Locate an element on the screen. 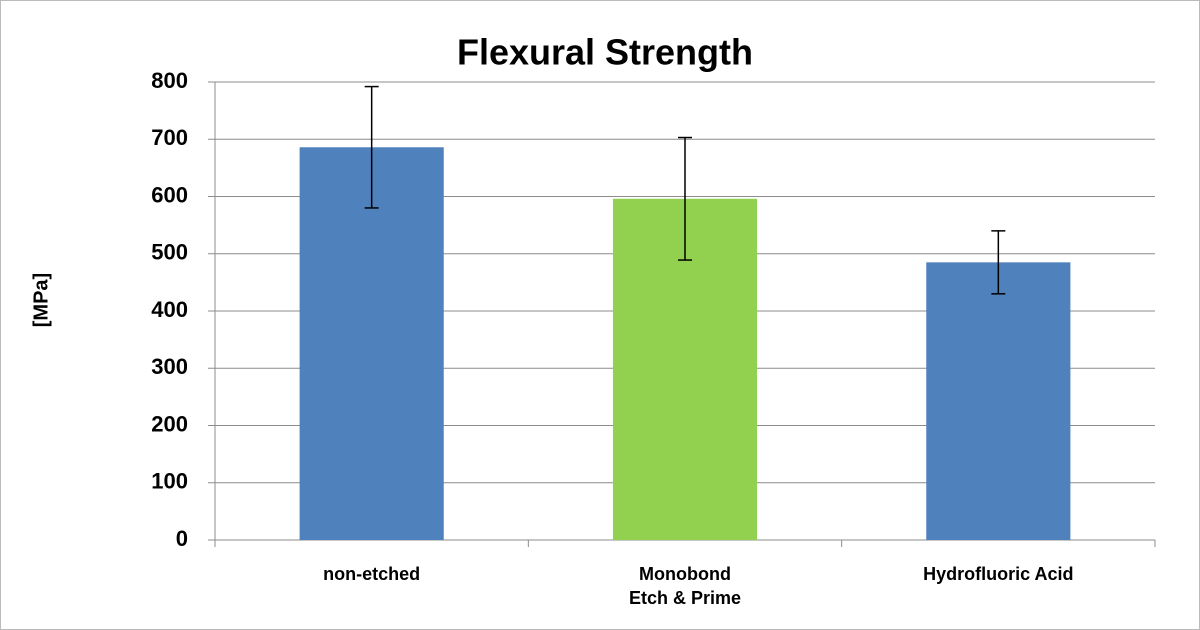  y-tick-label: 500 is located at coordinates (169, 252).